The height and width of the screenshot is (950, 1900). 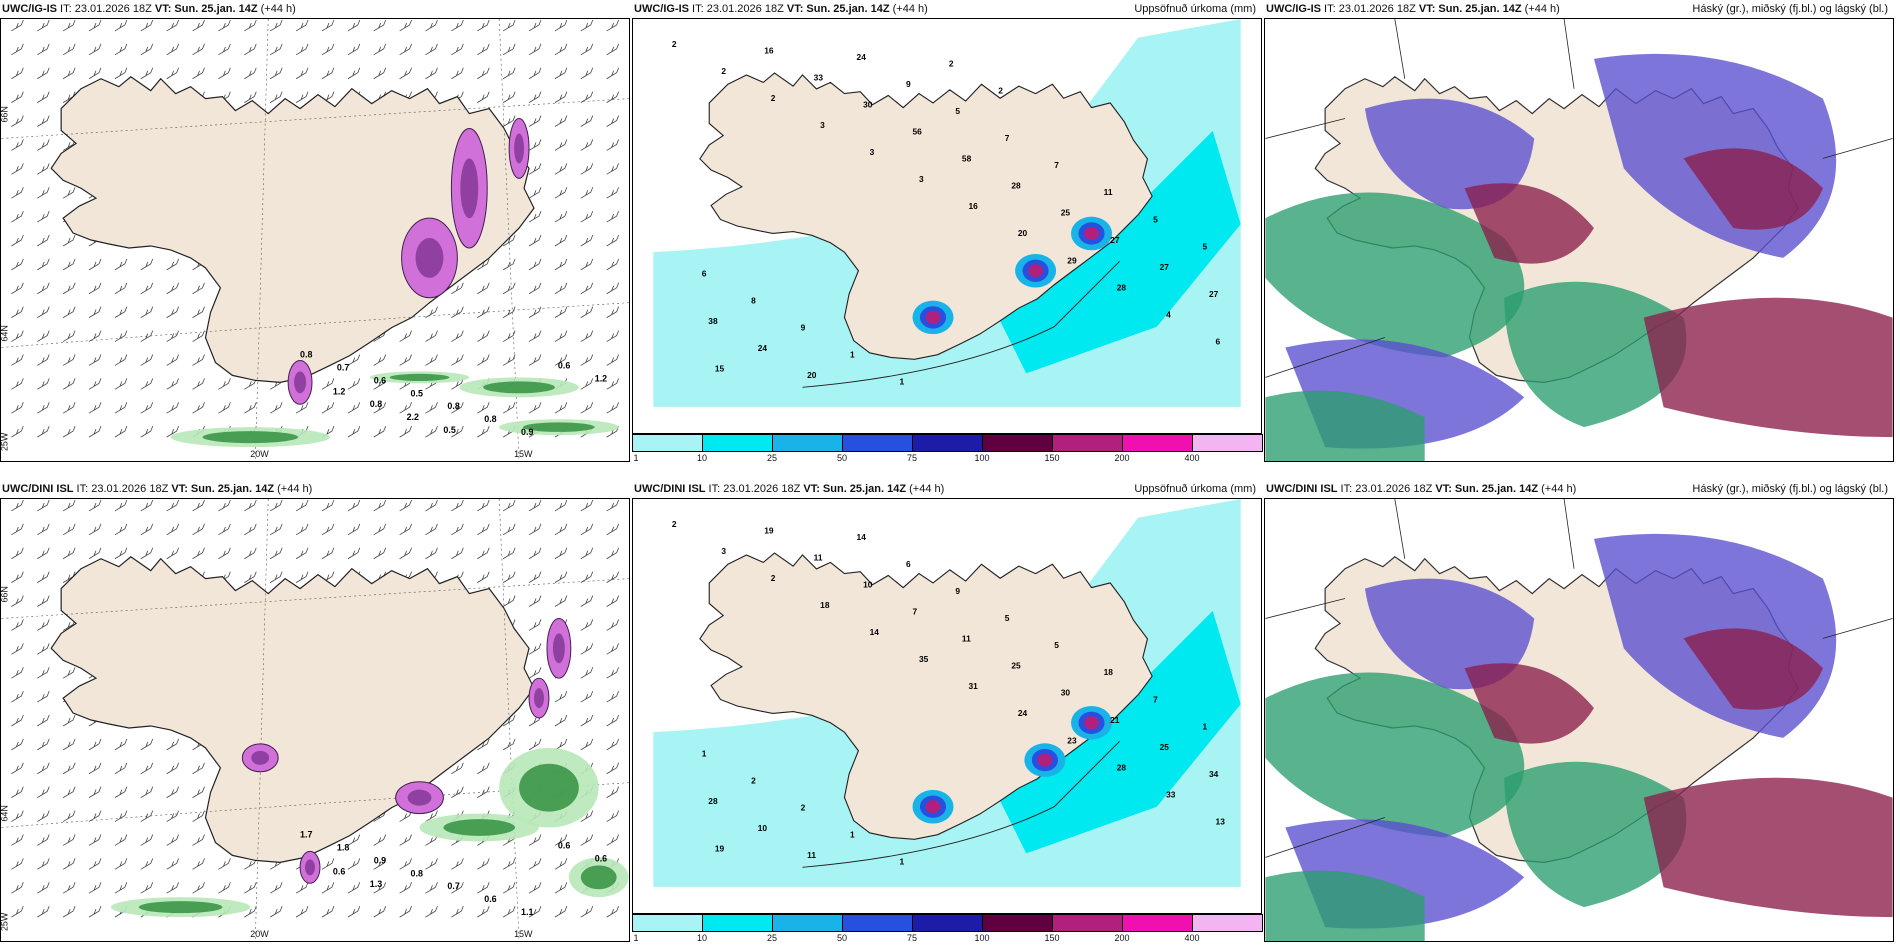 I want to click on precip-amount: 10, so click(x=763, y=828).